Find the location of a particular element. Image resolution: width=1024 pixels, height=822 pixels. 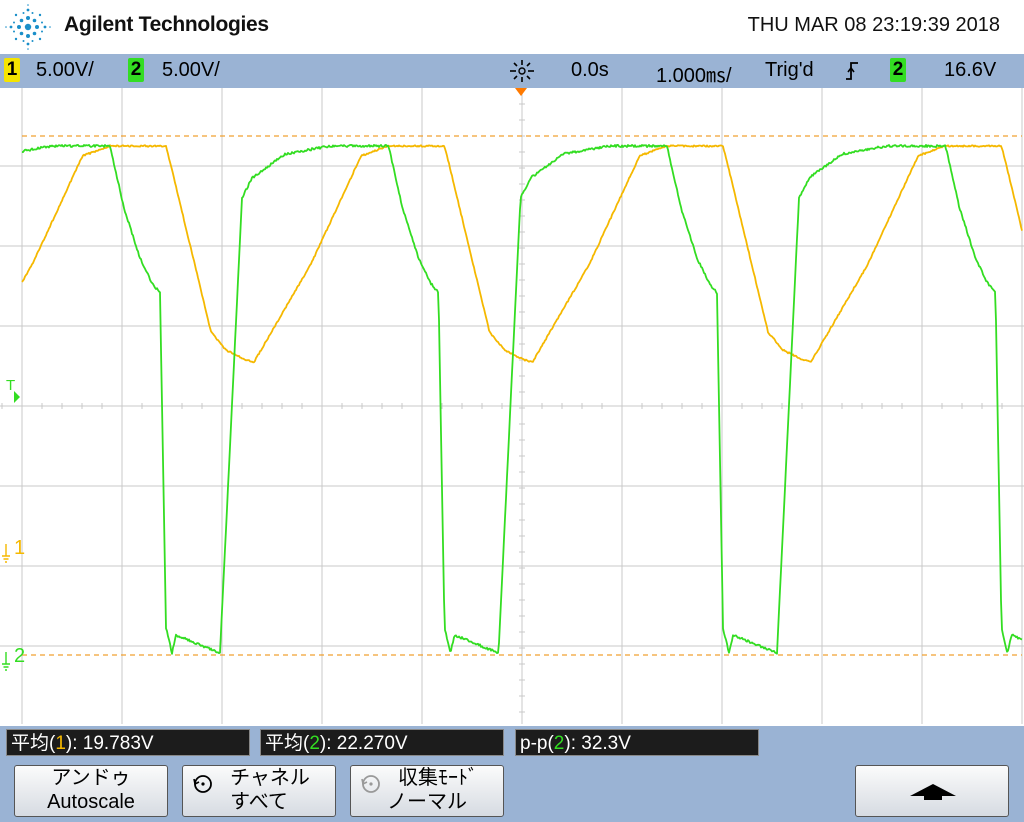

ch2-badge: 2 is located at coordinates (136, 70).